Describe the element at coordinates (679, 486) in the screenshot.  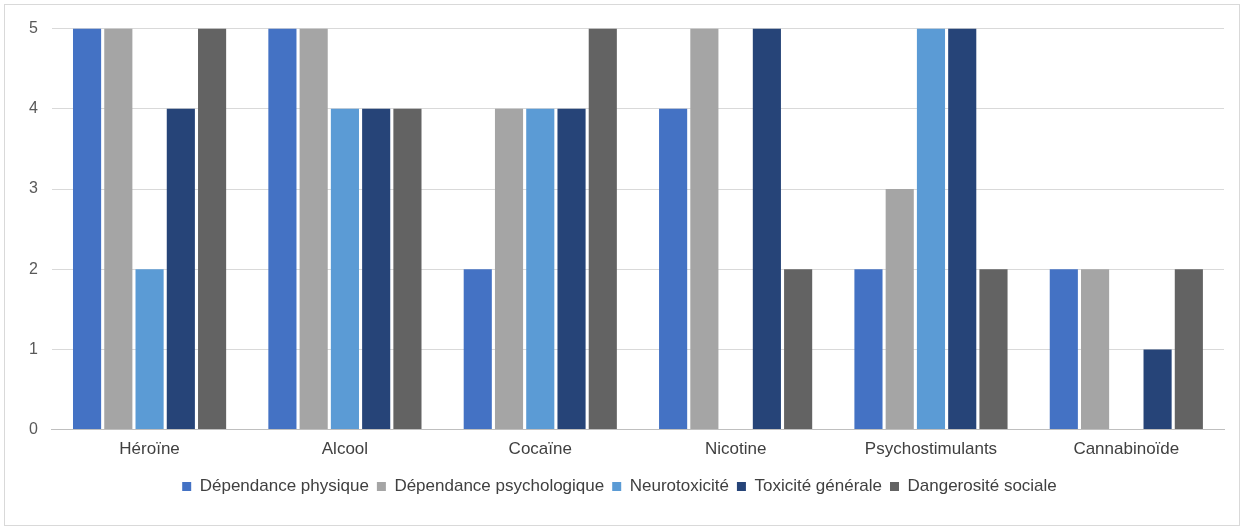
I see `legend-label: Neurotoxicité` at that location.